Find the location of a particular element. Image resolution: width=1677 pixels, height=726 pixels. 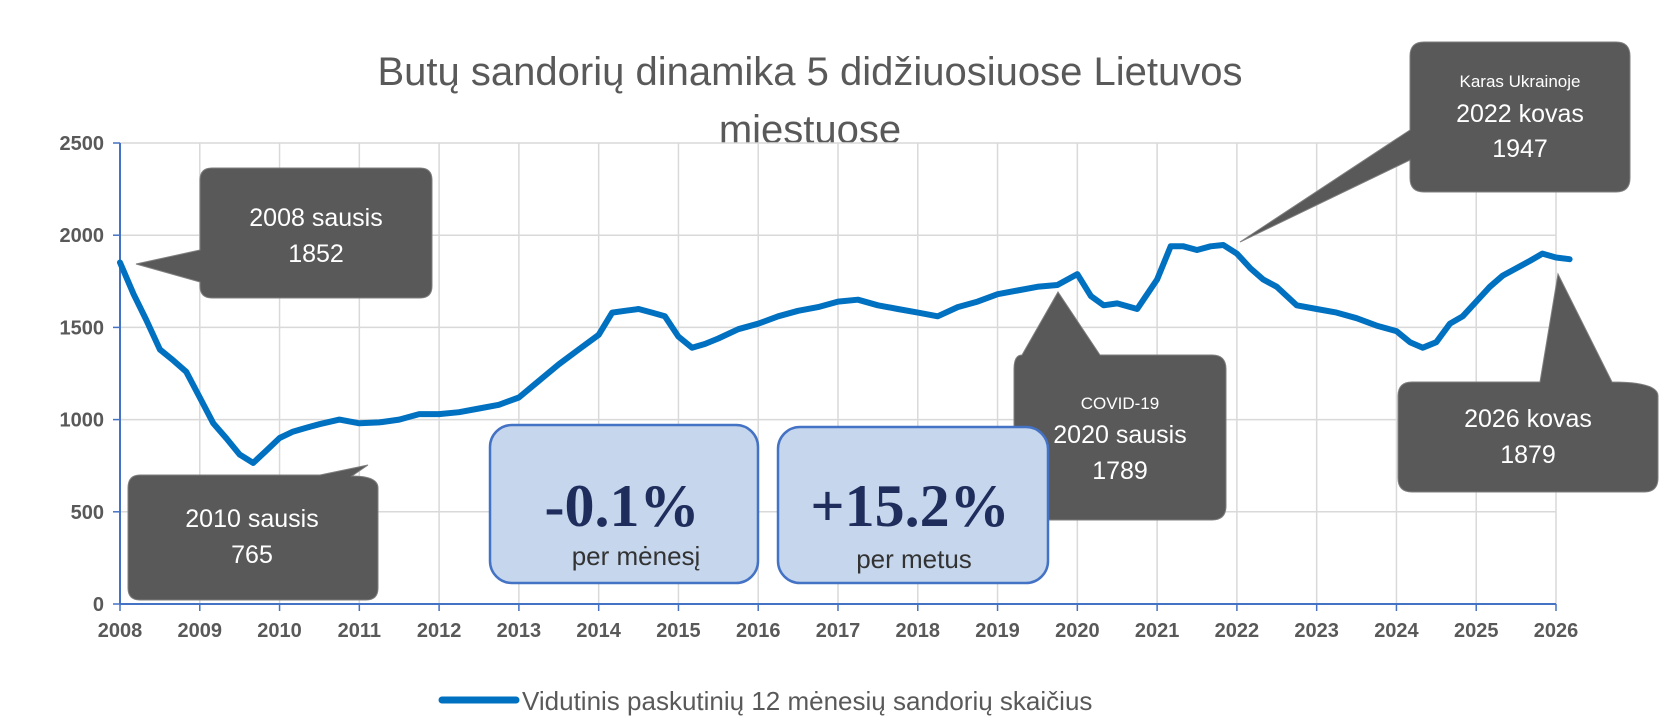

annotation-2020-label: 2020 sausis is located at coordinates (1119, 435).